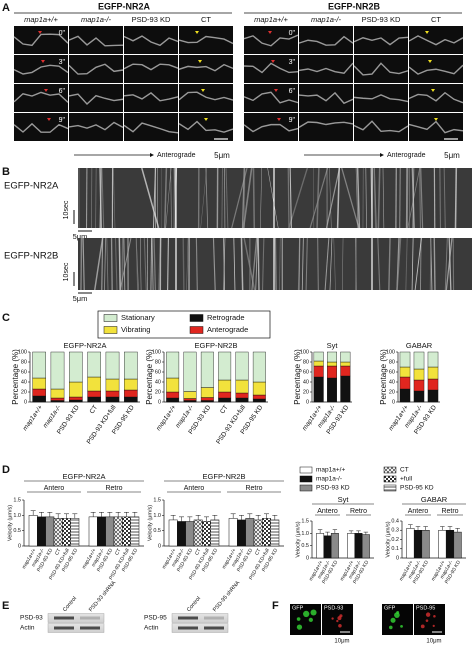  What do you see at coordinates (17, 516) in the screenshot?
I see `y-tick-label: 1.0` at bounding box center [17, 516].